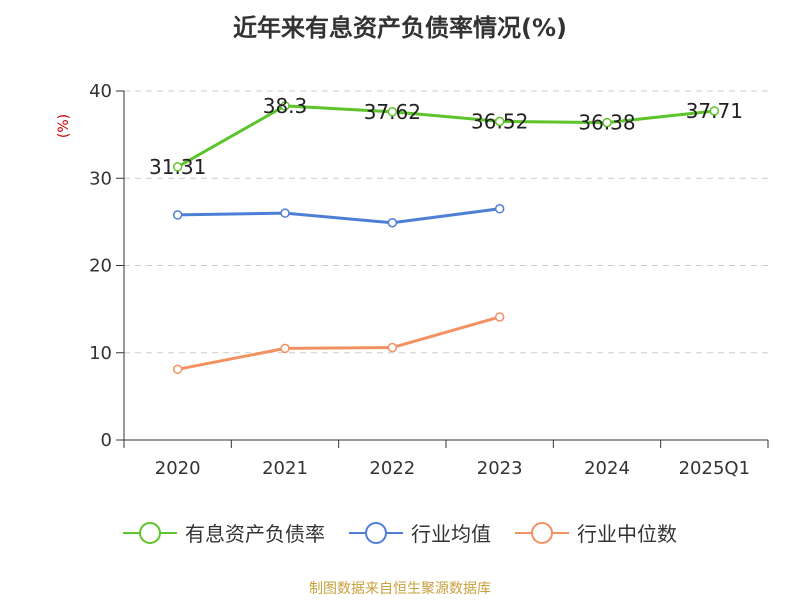  I want to click on data-label: 38.3, so click(285, 106).